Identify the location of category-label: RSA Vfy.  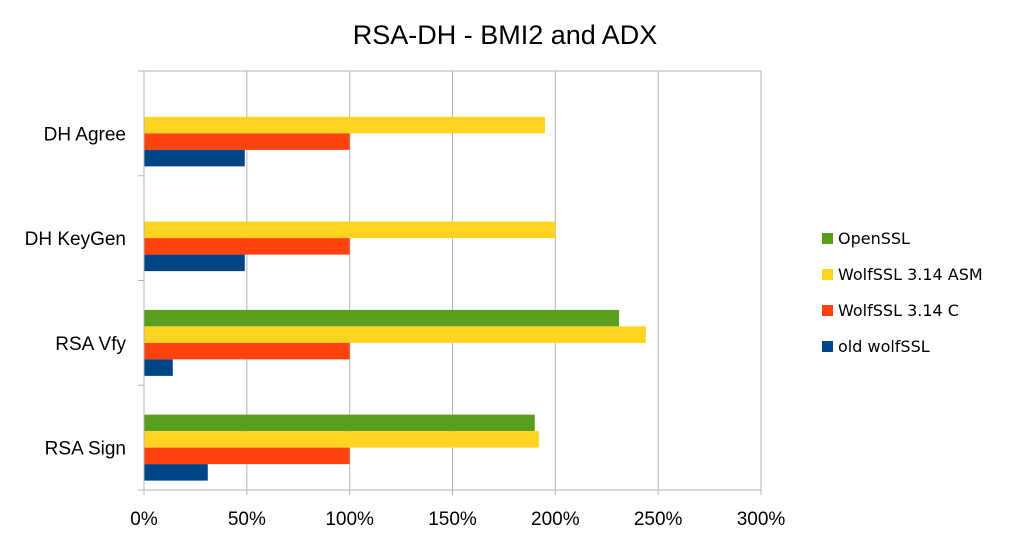
(90, 344).